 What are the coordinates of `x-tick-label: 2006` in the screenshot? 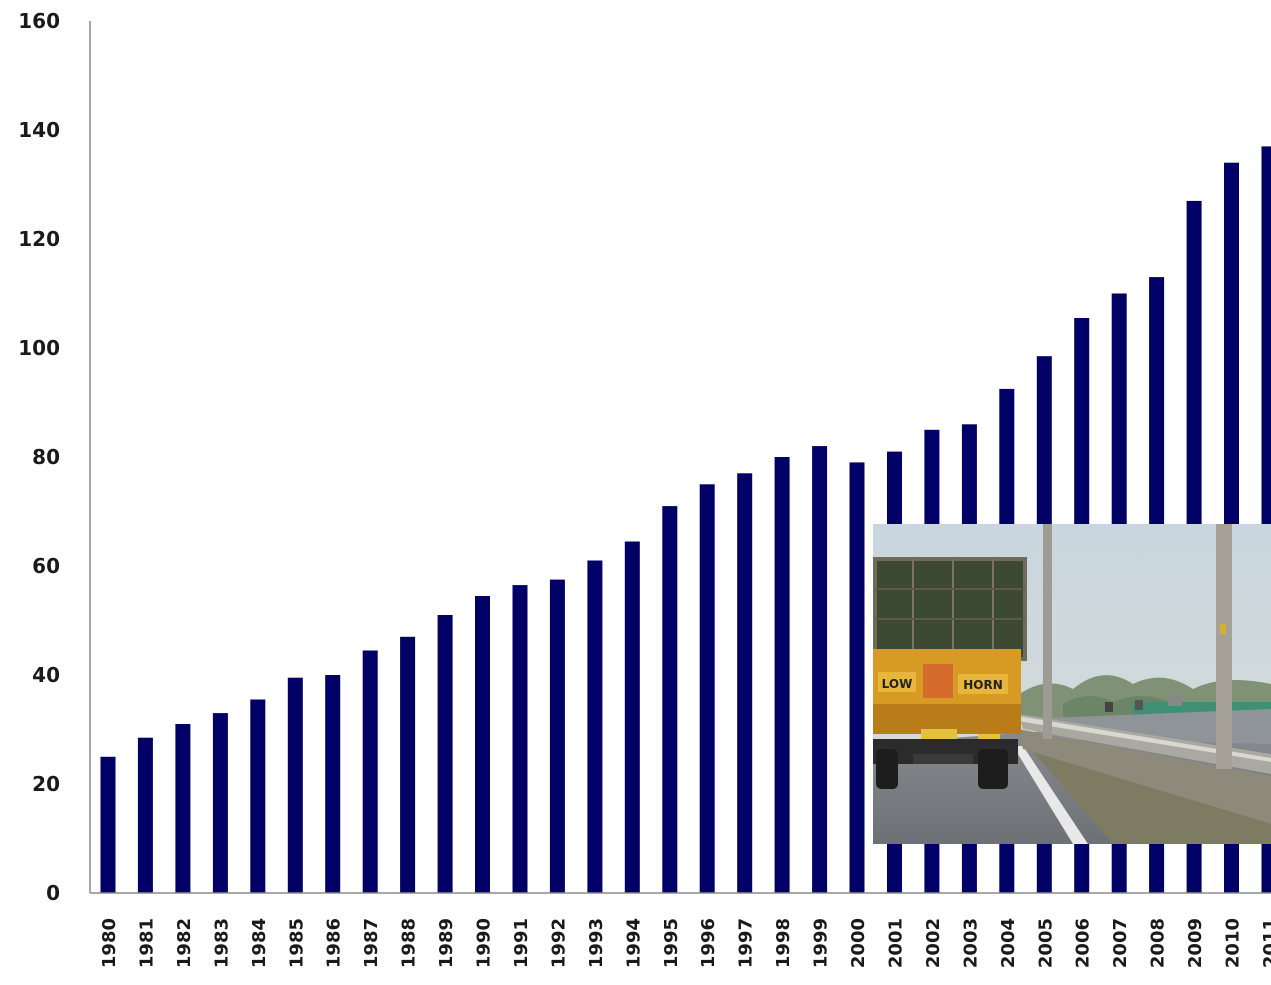 It's located at (1083, 943).